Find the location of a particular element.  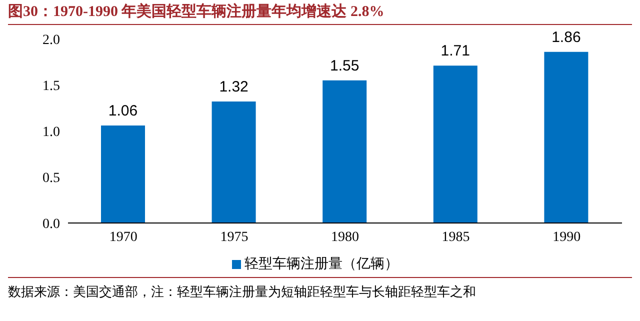

x-tick-label: 1980 is located at coordinates (345, 237).